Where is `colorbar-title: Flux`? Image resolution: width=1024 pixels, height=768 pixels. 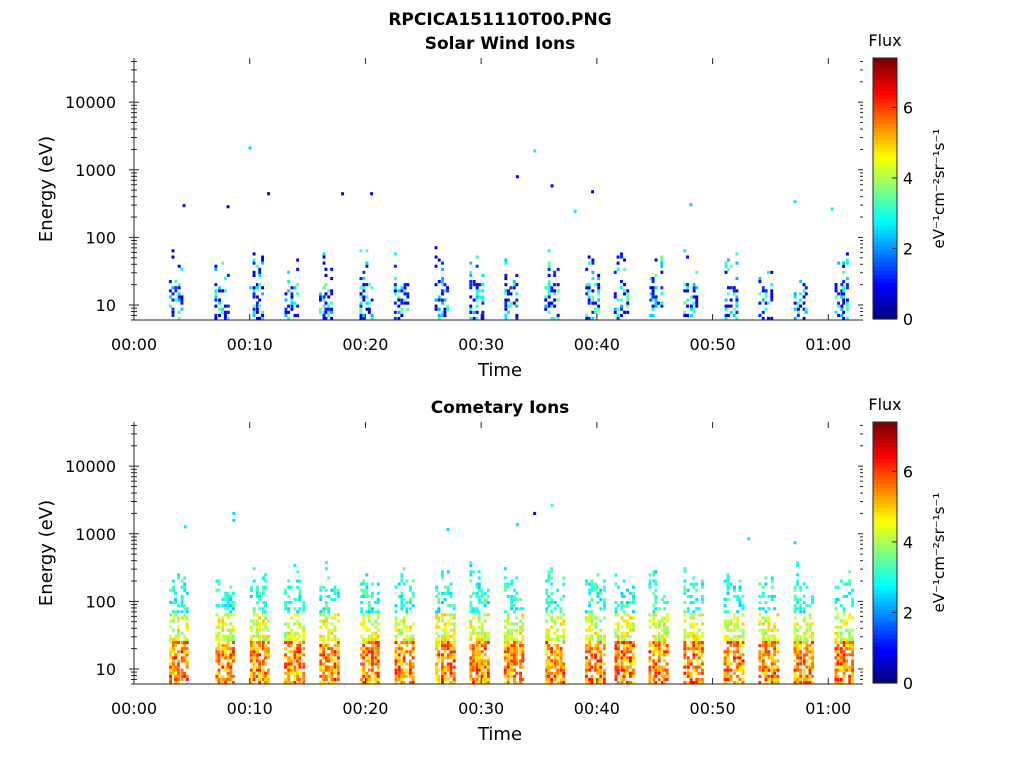 colorbar-title: Flux is located at coordinates (884, 40).